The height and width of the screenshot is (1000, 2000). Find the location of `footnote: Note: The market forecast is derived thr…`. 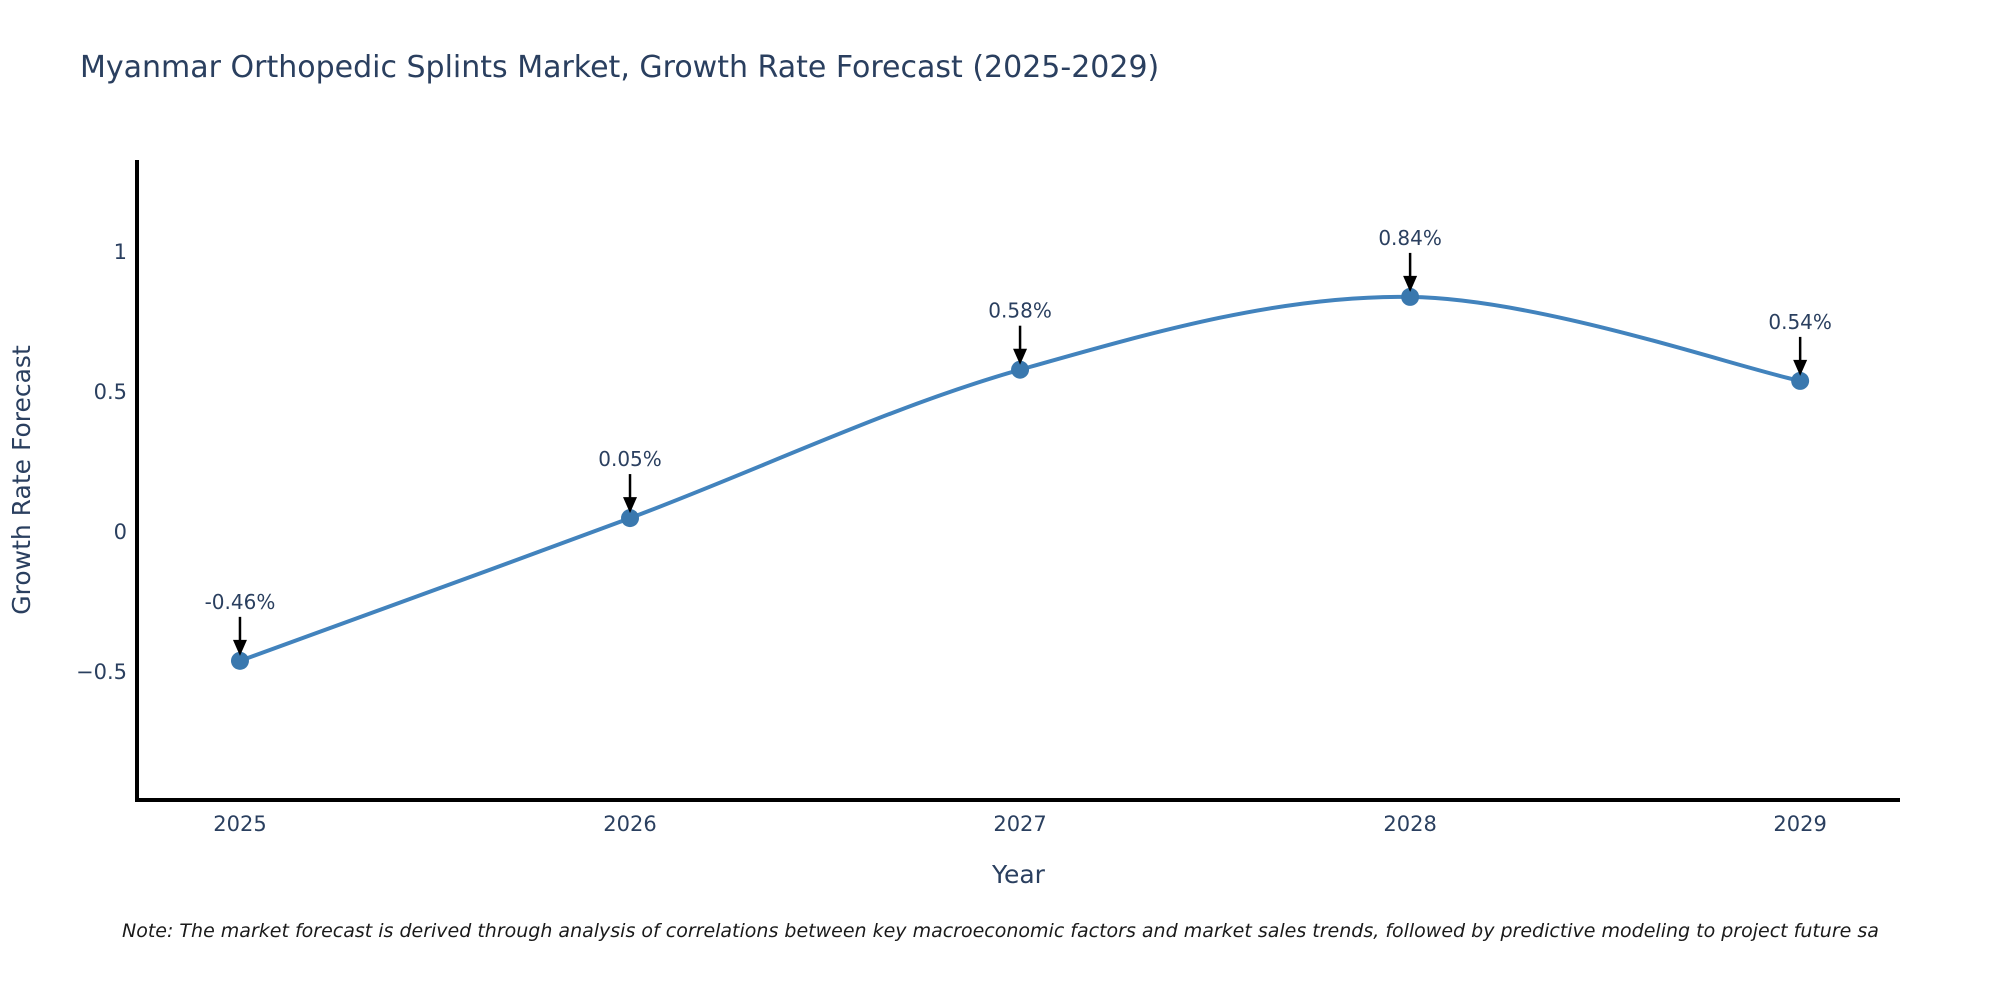

footnote: Note: The market forecast is derived thr… is located at coordinates (1000, 931).